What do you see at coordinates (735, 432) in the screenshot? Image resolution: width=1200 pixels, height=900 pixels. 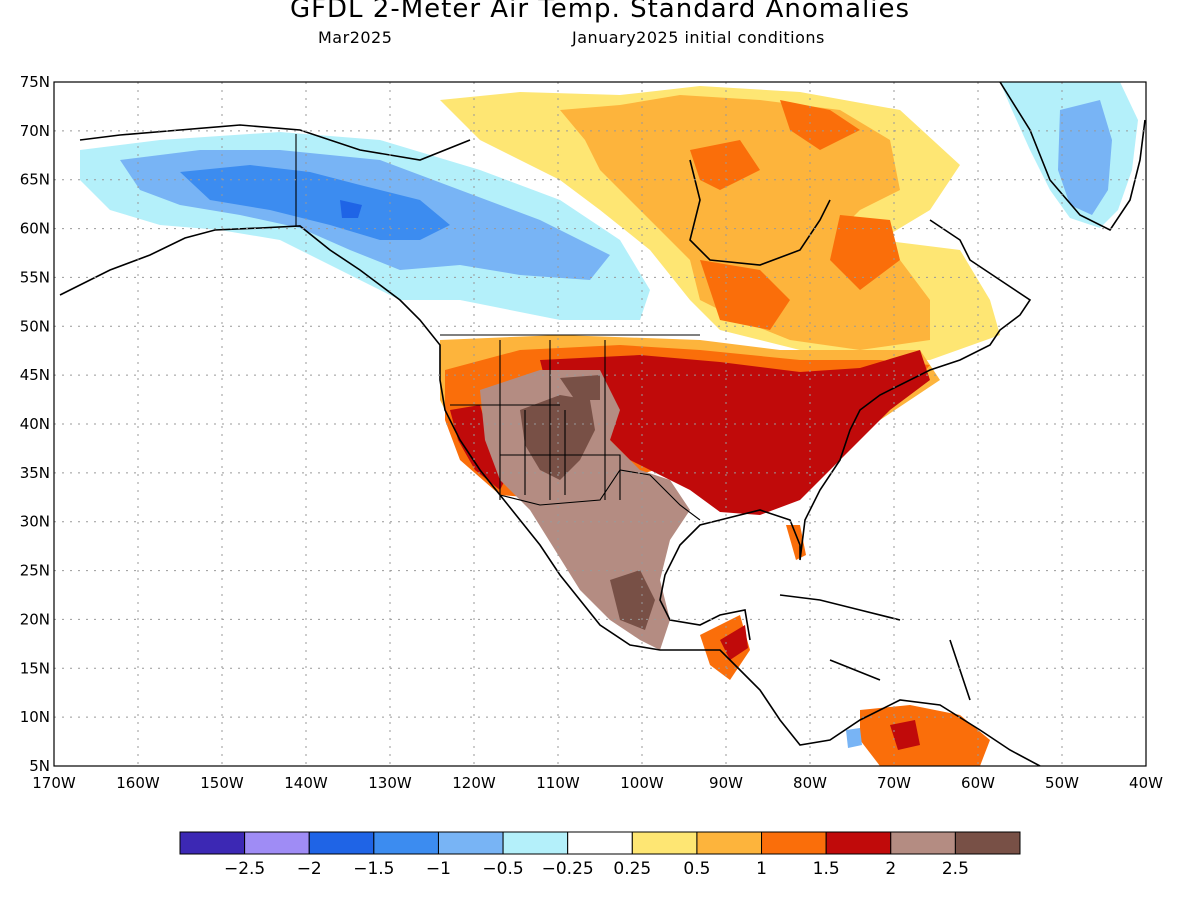 I see `anomaly-east-us-hot` at bounding box center [735, 432].